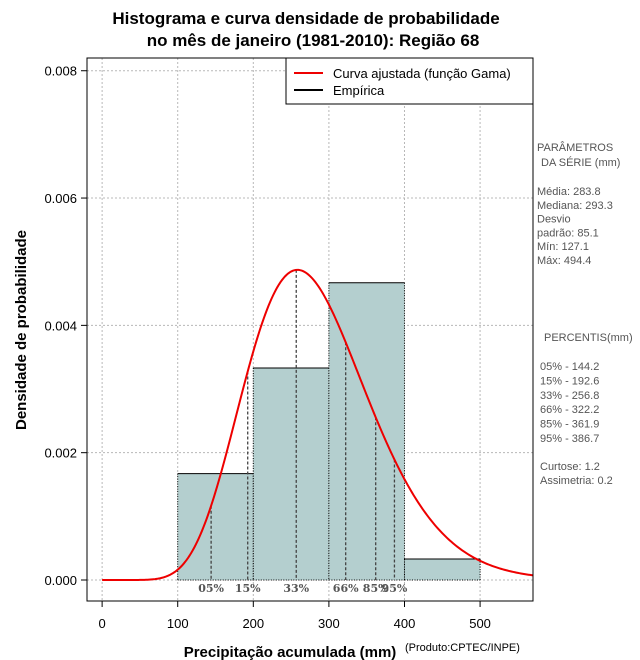 This screenshot has height=660, width=640. I want to click on stats-list: Curtose: 1.2 Assimetria: 0.2, so click(576, 474).